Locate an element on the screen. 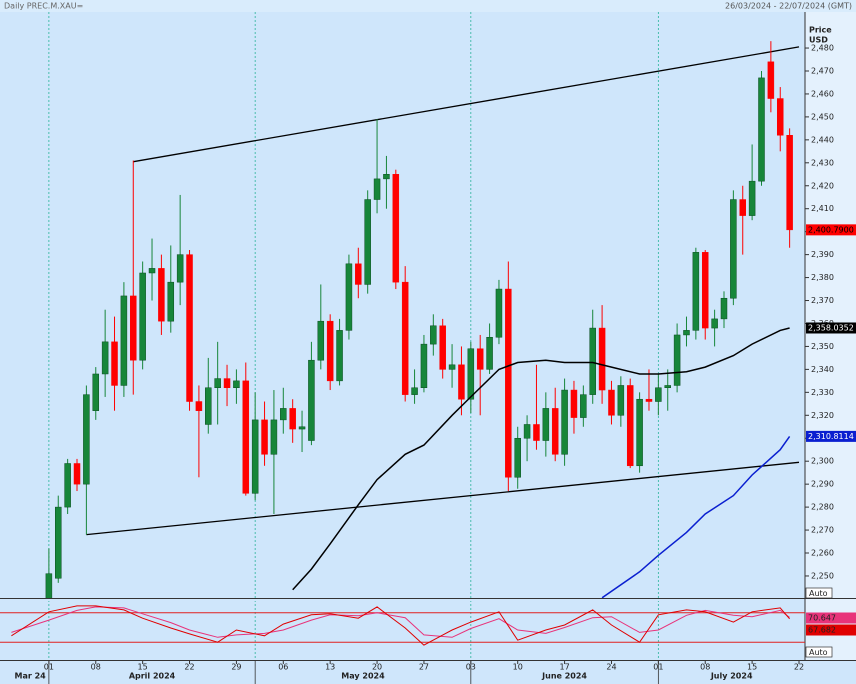 The height and width of the screenshot is (684, 856). ma-value-box-label: 2,358.0352 is located at coordinates (831, 327).